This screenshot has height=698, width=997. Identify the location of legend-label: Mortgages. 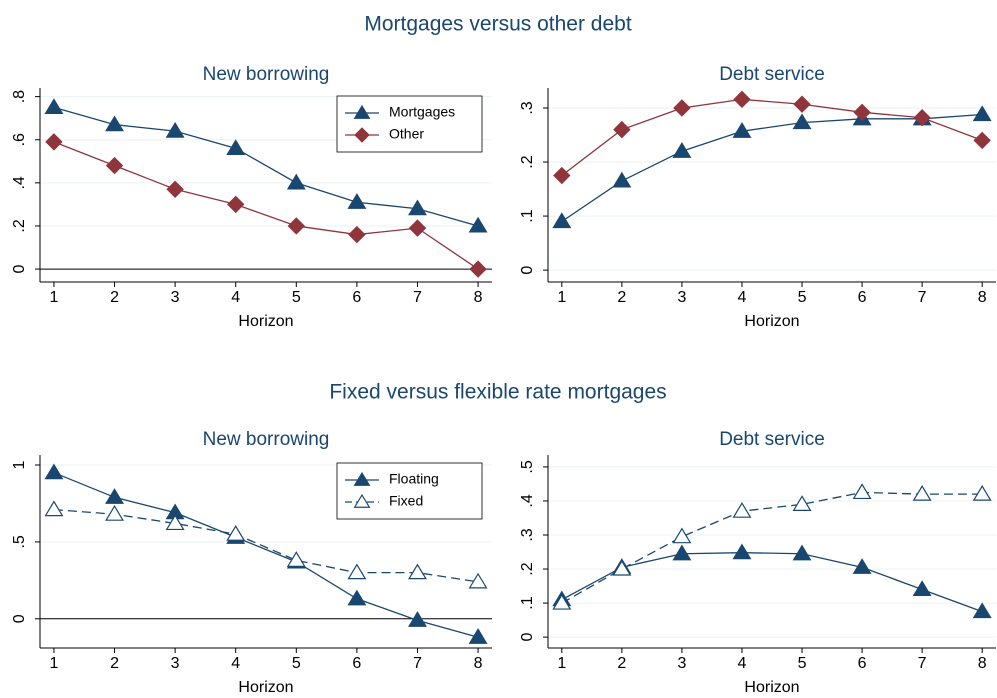
(422, 112).